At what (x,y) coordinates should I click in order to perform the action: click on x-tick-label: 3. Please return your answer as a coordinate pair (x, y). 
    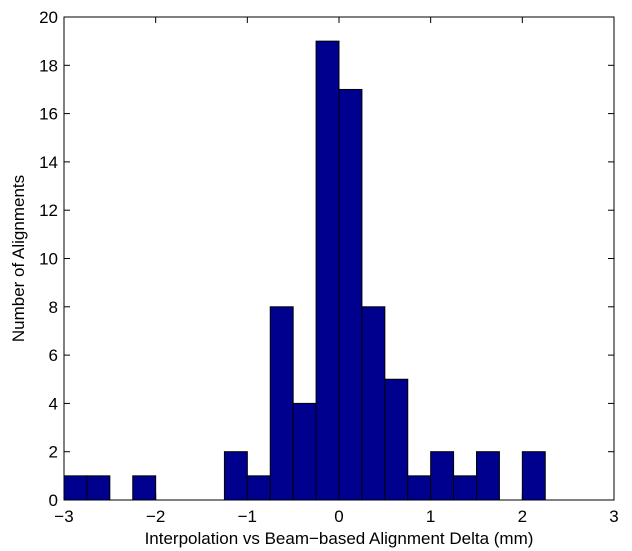
    Looking at the image, I should click on (613, 516).